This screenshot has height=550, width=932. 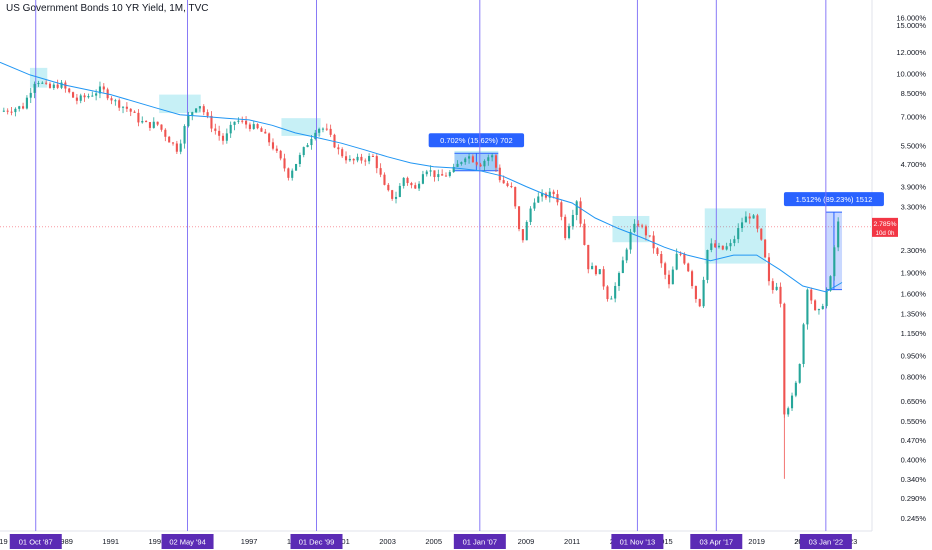 I want to click on y-tick-label: 2.300%, so click(x=914, y=250).